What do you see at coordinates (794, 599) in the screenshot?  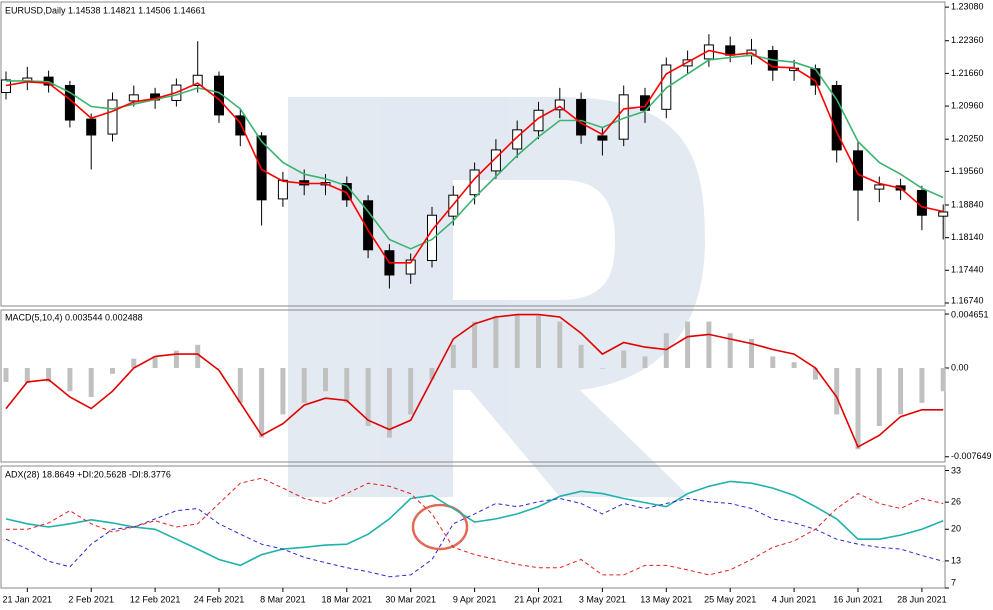 I see `x-tick-label: 4 Jun 2021` at bounding box center [794, 599].